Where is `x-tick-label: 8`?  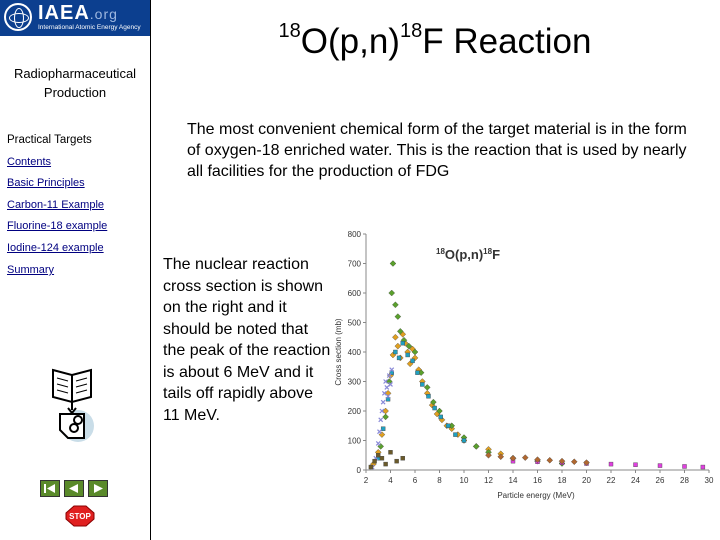
x-tick-label: 8 is located at coordinates (439, 480).